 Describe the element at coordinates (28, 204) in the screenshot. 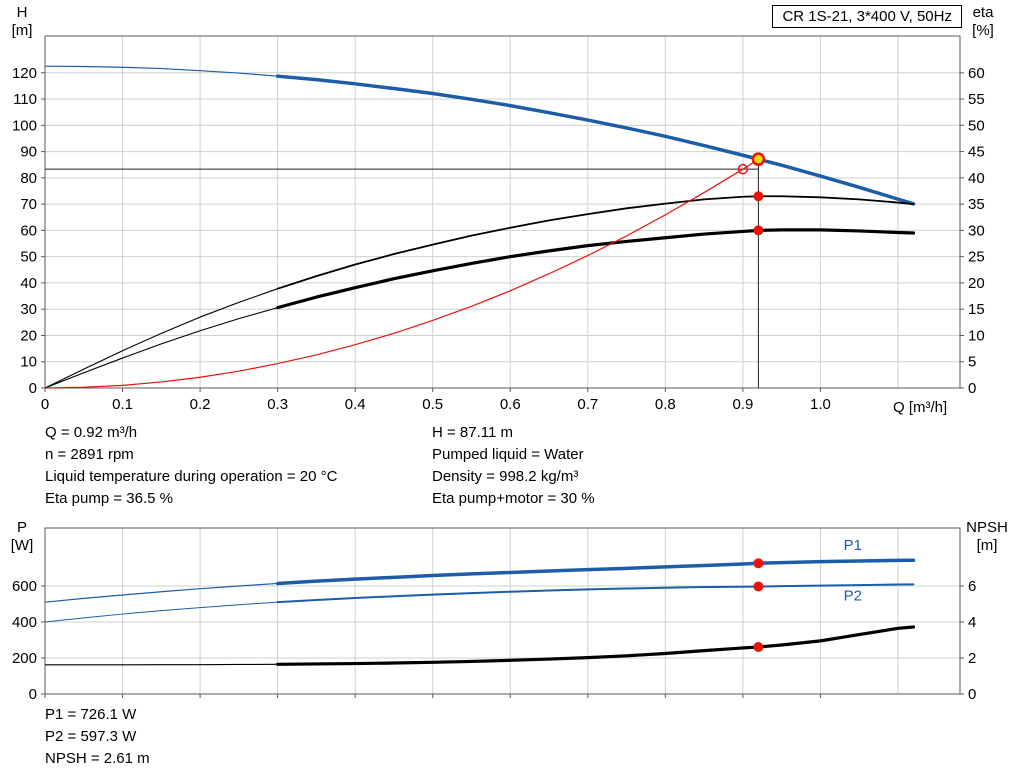

I see `left-tick-label: 70` at that location.